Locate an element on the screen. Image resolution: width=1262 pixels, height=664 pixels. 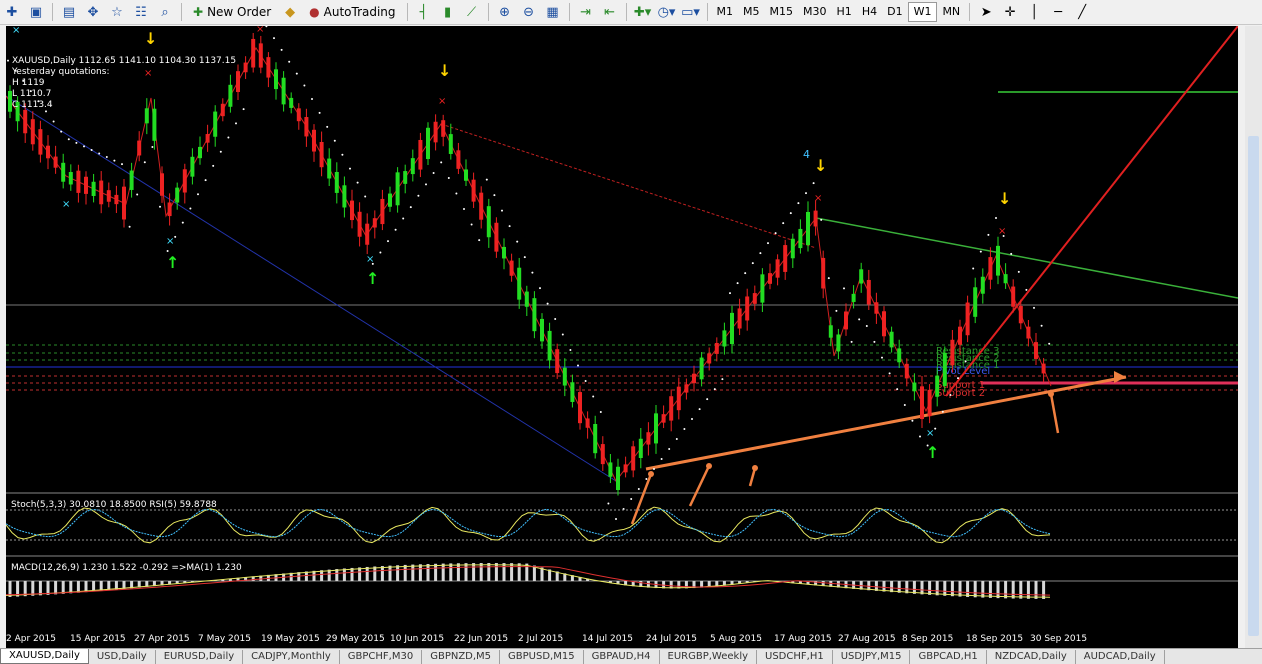
horizontal-line-icon: ─ is located at coordinates (1058, 12).